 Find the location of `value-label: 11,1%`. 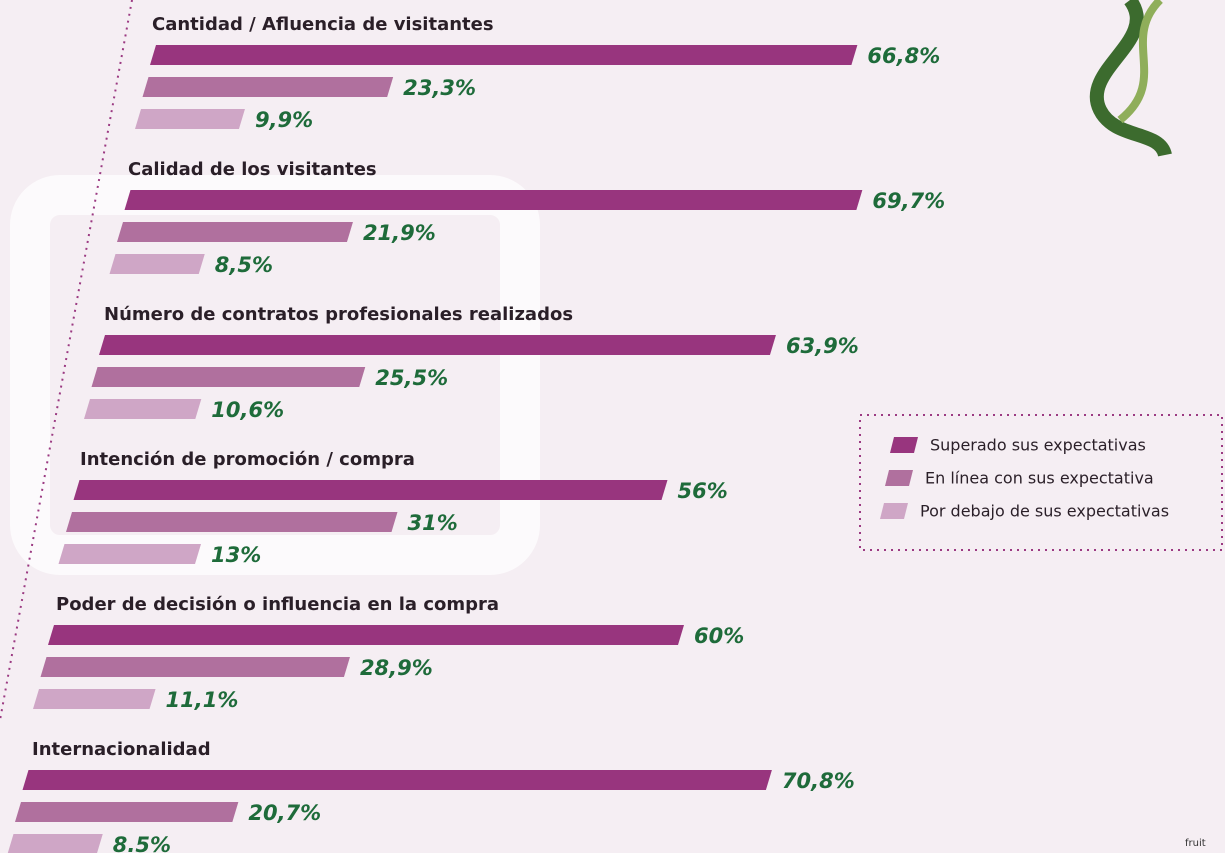

value-label: 11,1% is located at coordinates (202, 700).